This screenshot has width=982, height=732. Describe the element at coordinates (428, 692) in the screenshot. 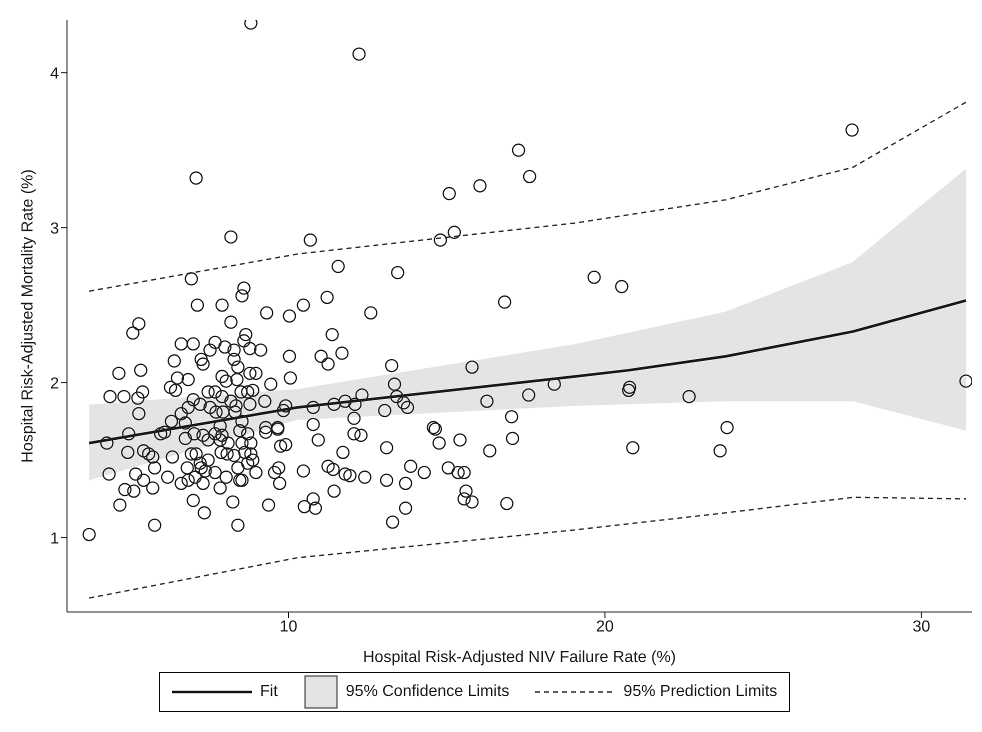

I see `legend-label: 95% Confidence Limits` at that location.